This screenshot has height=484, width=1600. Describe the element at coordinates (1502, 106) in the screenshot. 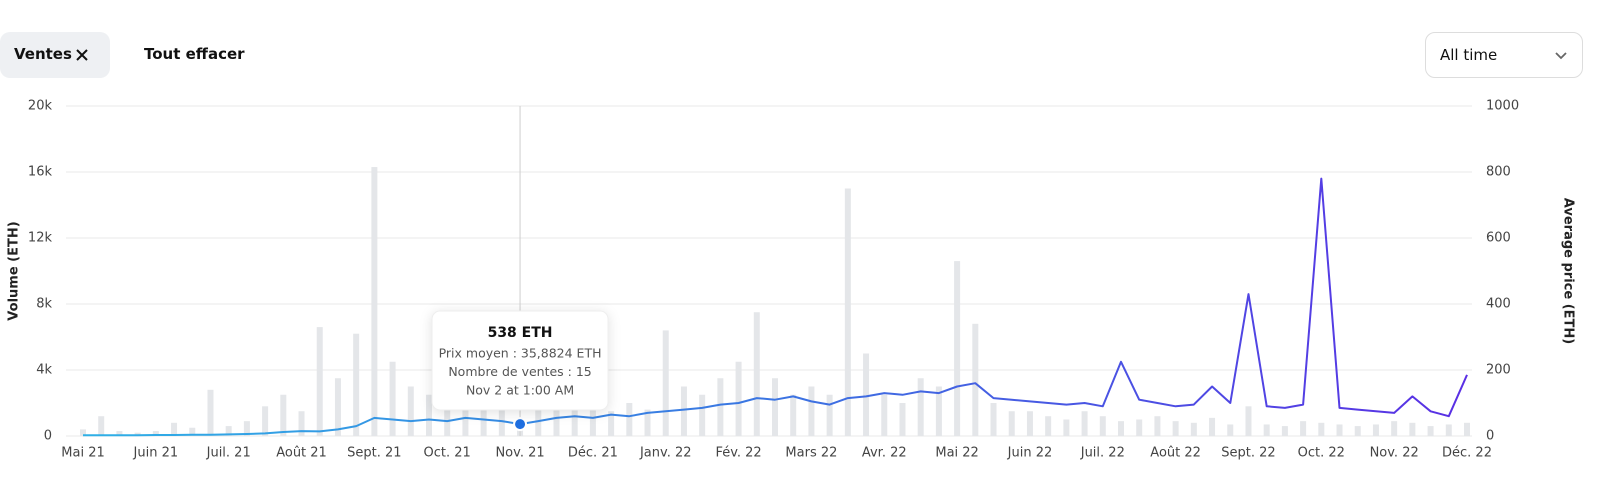

I see `y2-tick-label: 1000` at that location.